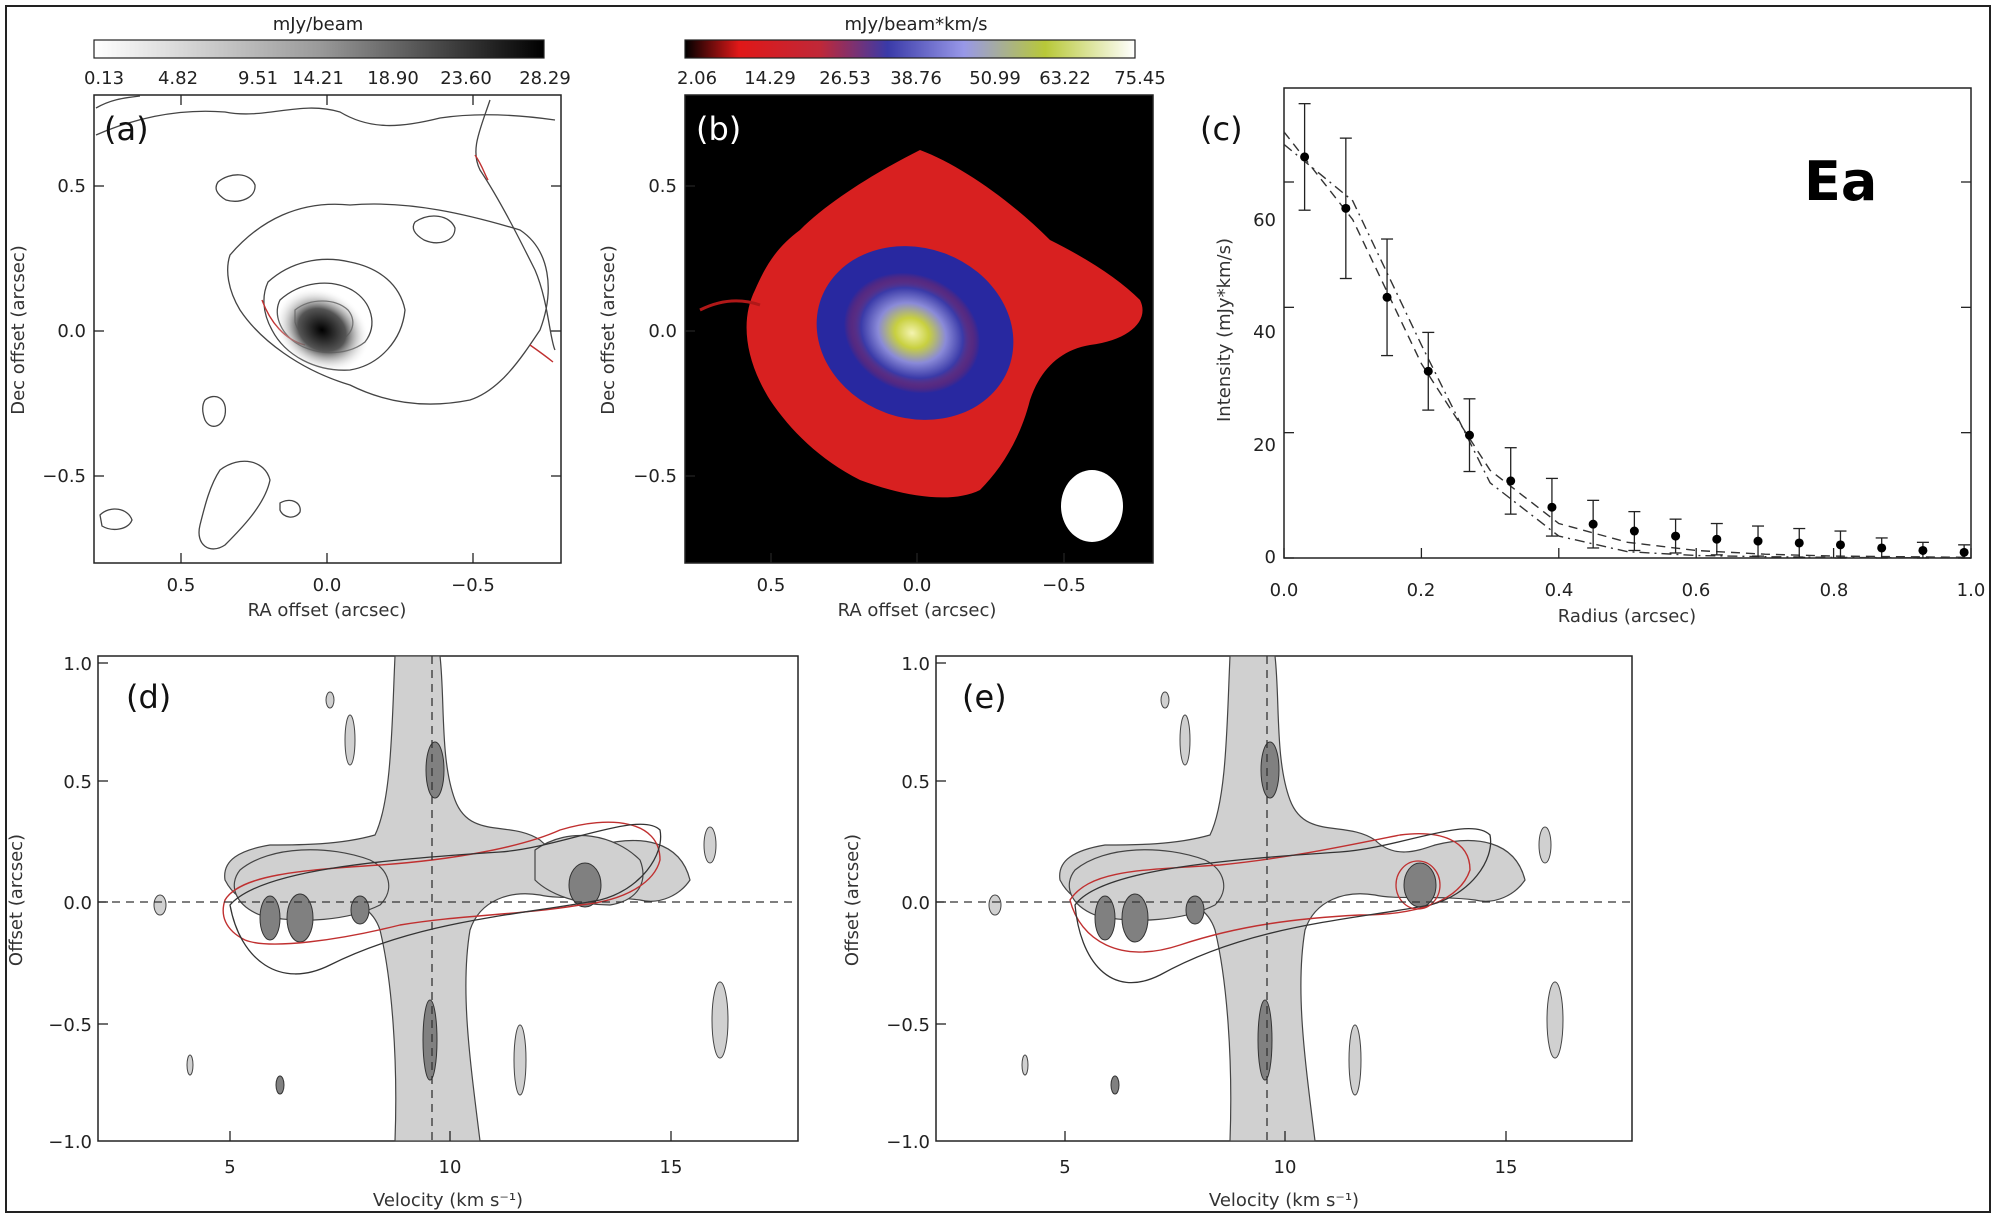 This screenshot has height=1220, width=1998. Describe the element at coordinates (450, 1167) in the screenshot. I see `x-tick-d: 10` at that location.